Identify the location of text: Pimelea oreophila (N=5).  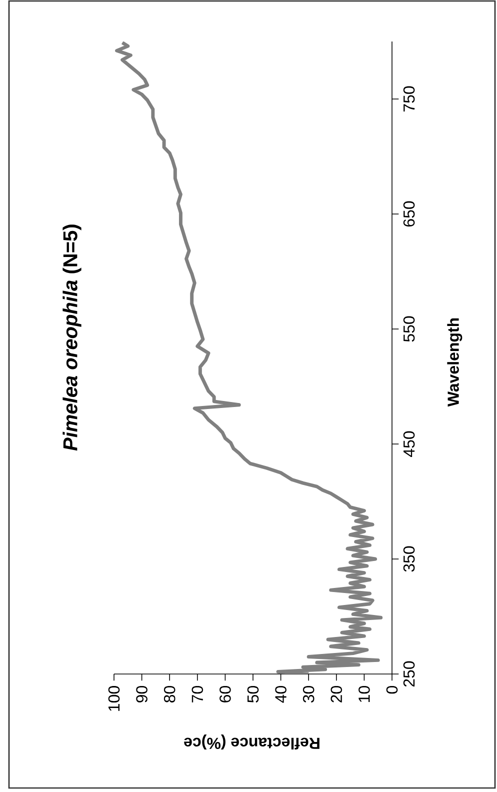
(72, 337).